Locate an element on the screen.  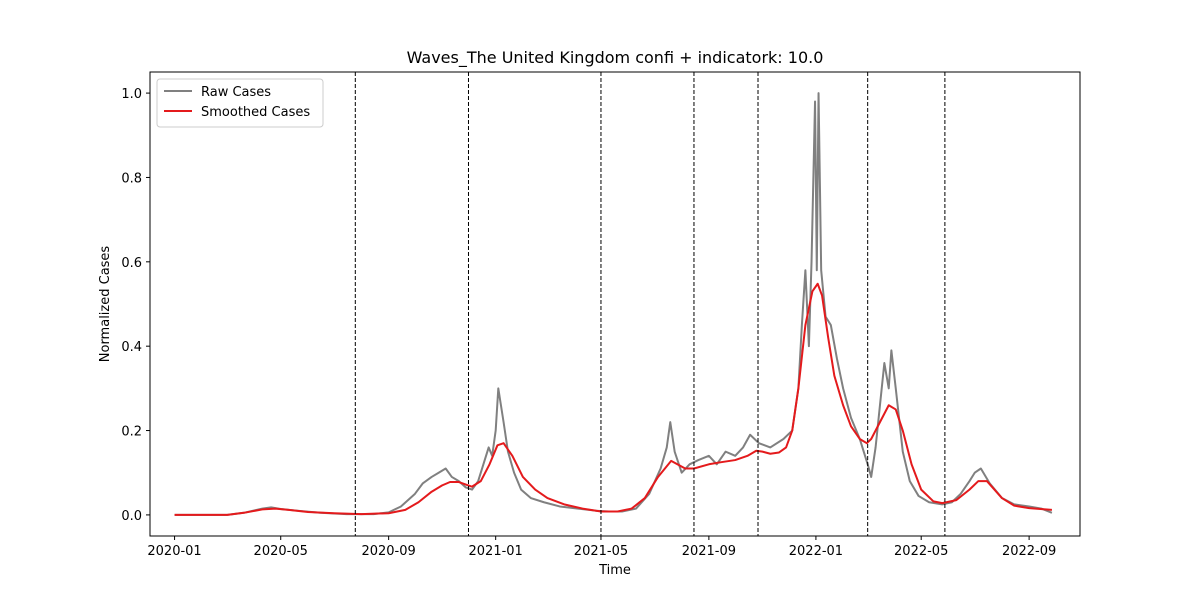
legend-box is located at coordinates (240, 103).